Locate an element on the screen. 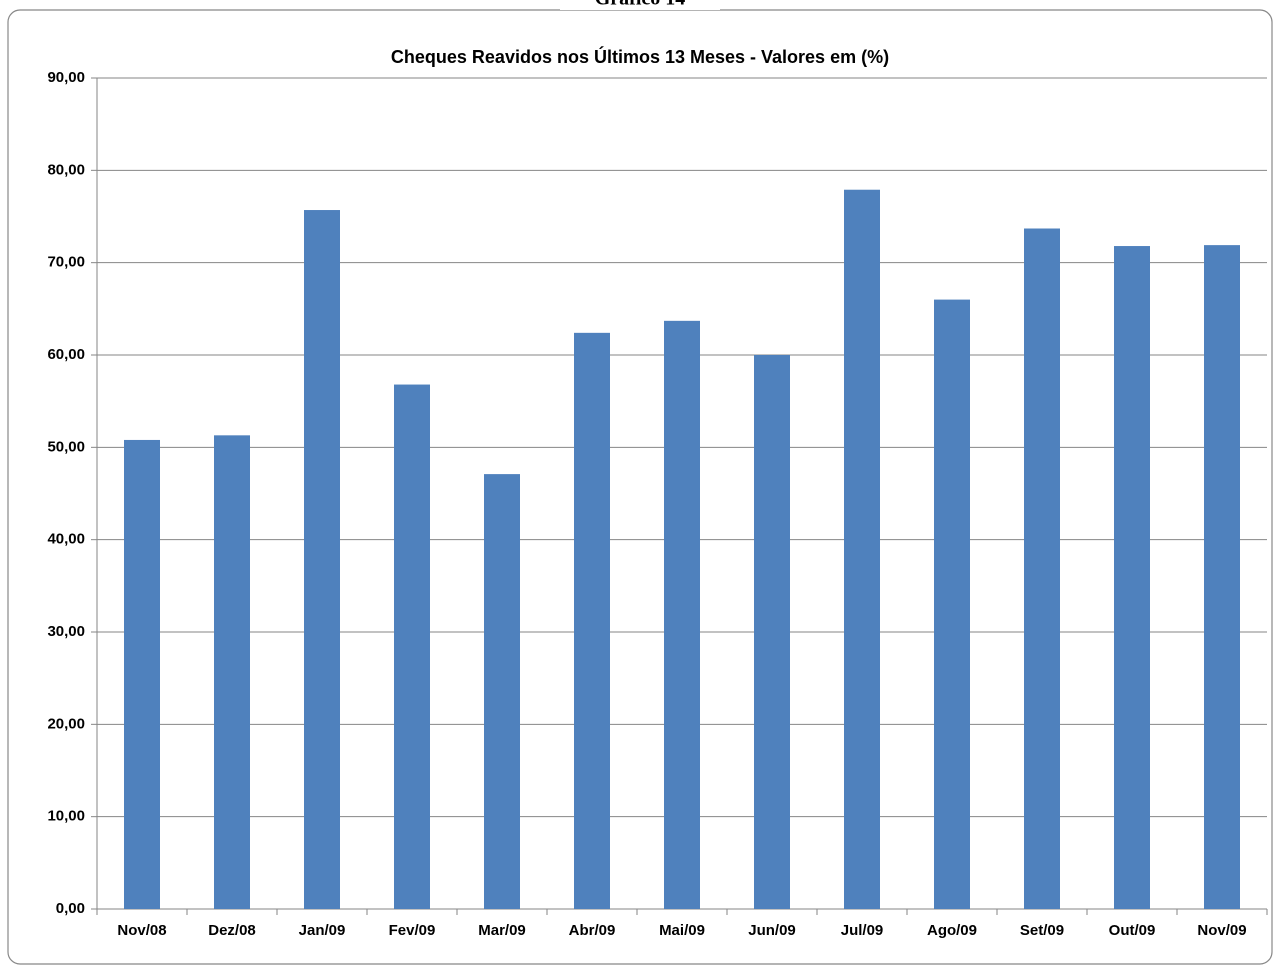 The image size is (1277, 969). x-tick-label: Out/09 is located at coordinates (1132, 930).